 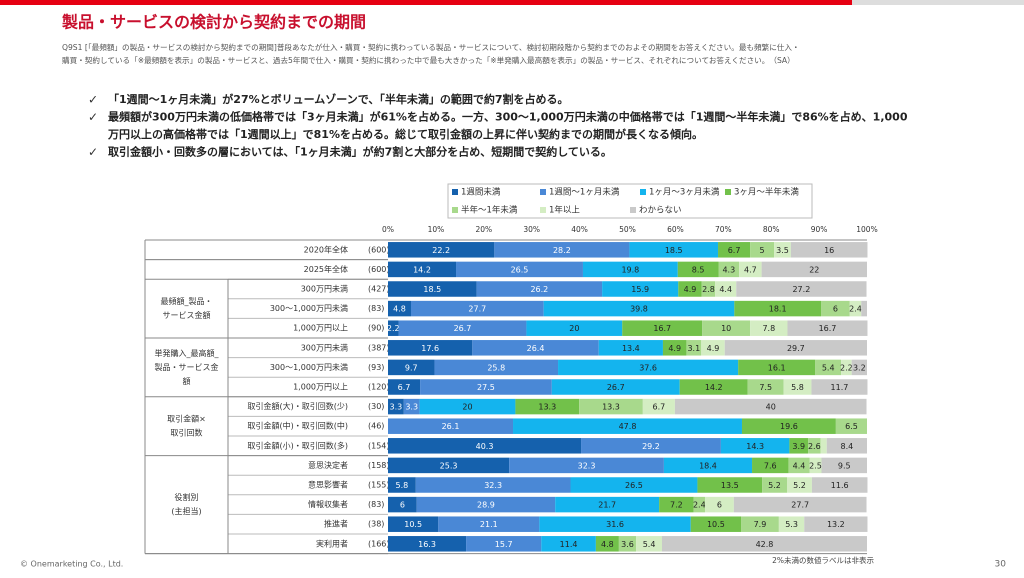 I want to click on value-label: 3.9, so click(x=798, y=446).